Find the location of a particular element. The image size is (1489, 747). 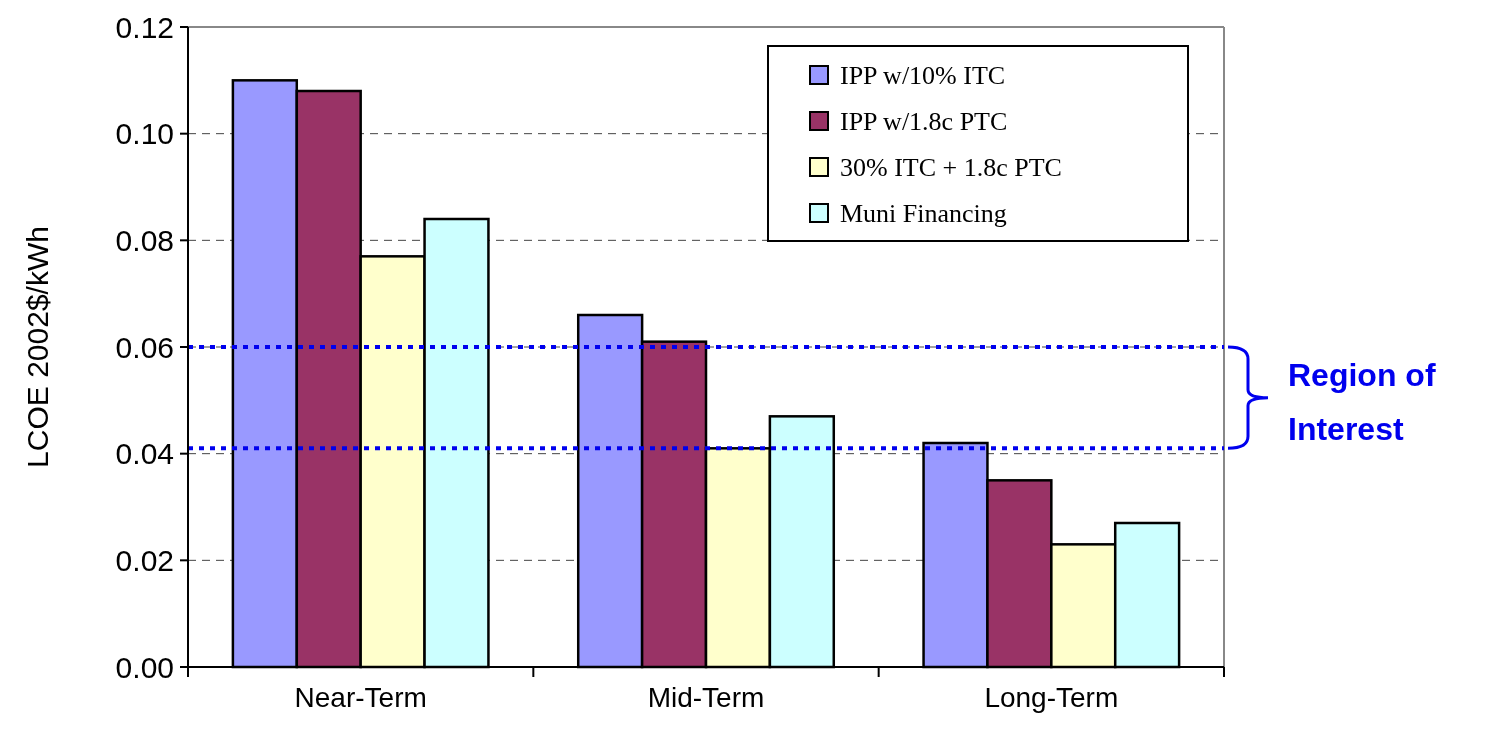

x-tick-label: Near-Term is located at coordinates (360, 697).